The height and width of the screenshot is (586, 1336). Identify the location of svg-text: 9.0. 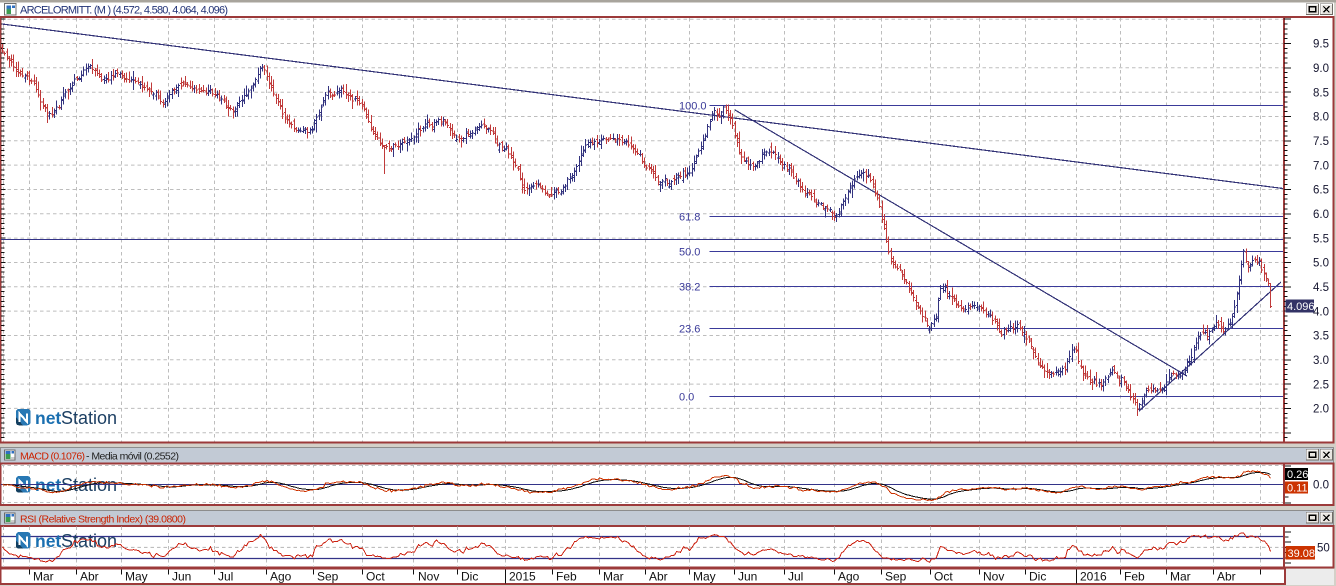
(1321, 69).